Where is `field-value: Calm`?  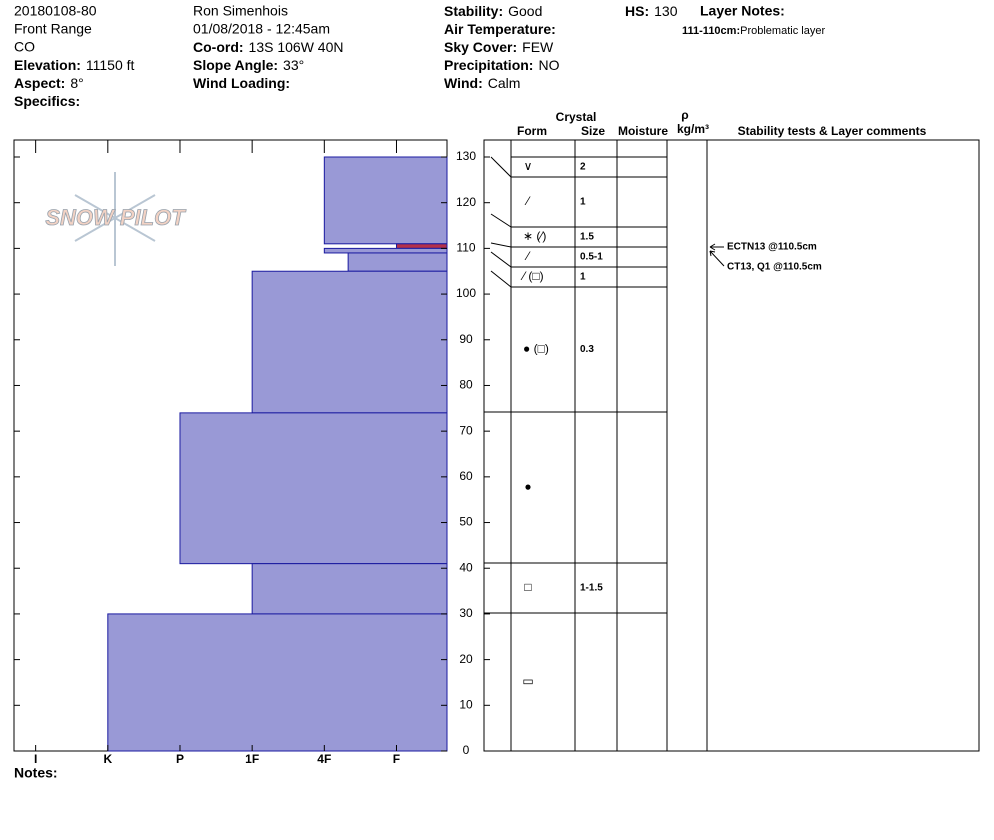
field-value: Calm is located at coordinates (504, 83).